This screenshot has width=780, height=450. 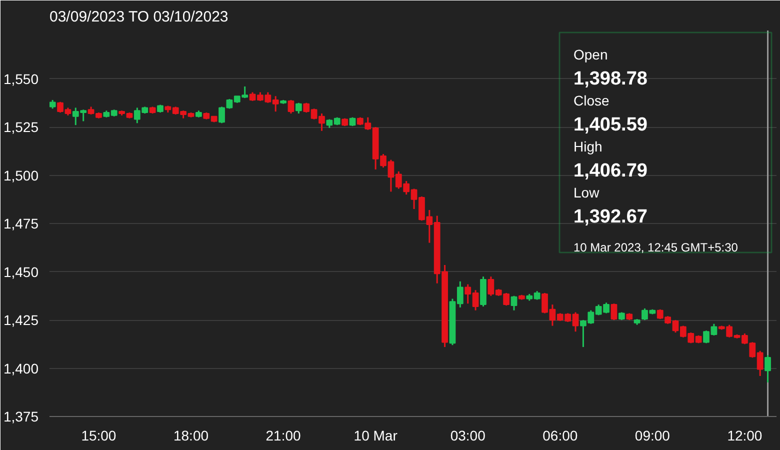 What do you see at coordinates (744, 436) in the screenshot?
I see `x-tick-label: 12:00` at bounding box center [744, 436].